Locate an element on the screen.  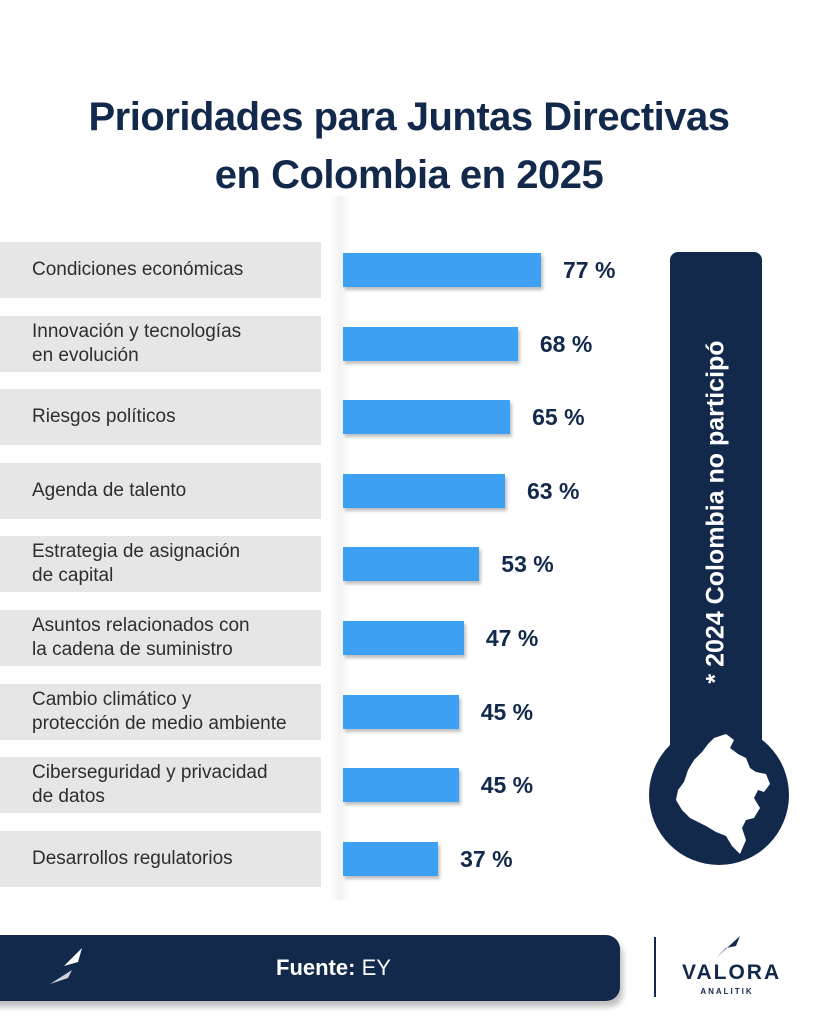
footer-bar is located at coordinates (310, 968).